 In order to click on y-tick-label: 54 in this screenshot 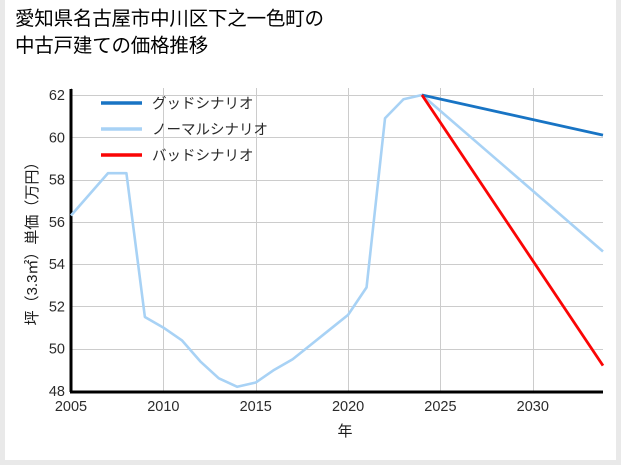, I will do `click(57, 265)`.